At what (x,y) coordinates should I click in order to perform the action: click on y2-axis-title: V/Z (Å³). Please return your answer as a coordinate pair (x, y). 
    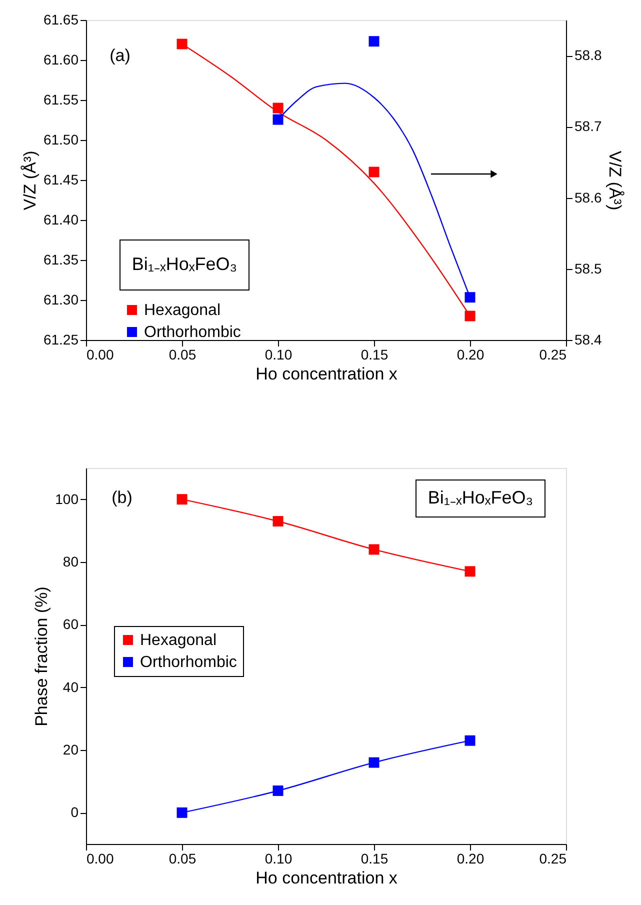
    Looking at the image, I should click on (615, 180).